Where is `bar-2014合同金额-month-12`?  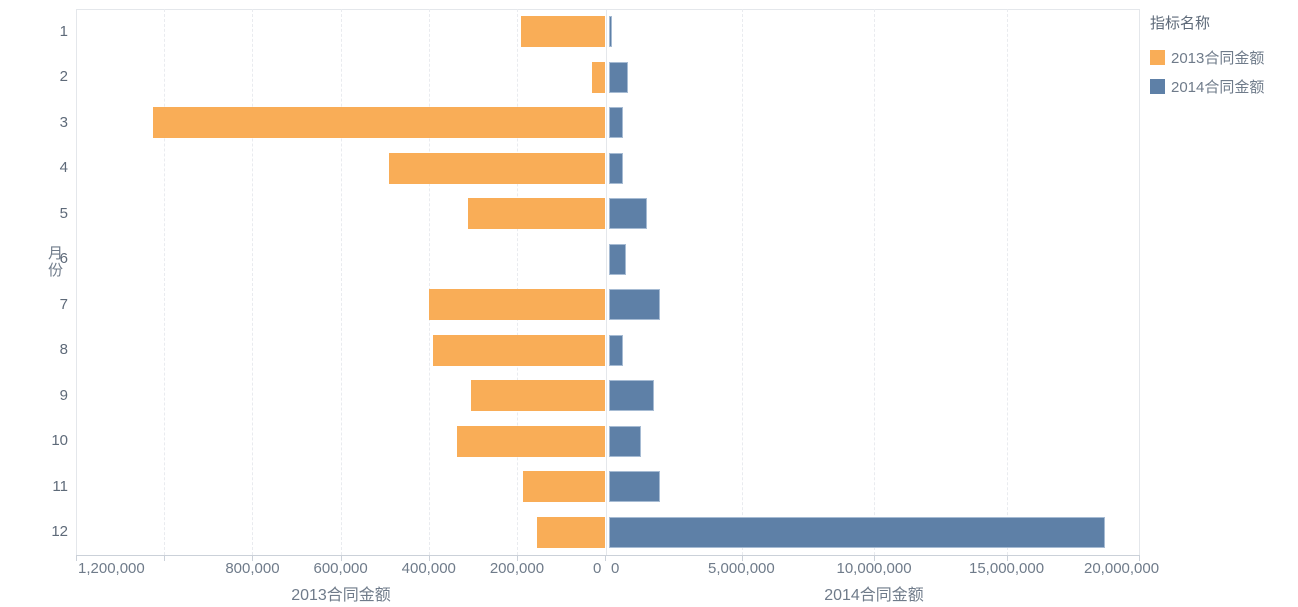 bar-2014合同金额-month-12 is located at coordinates (857, 532).